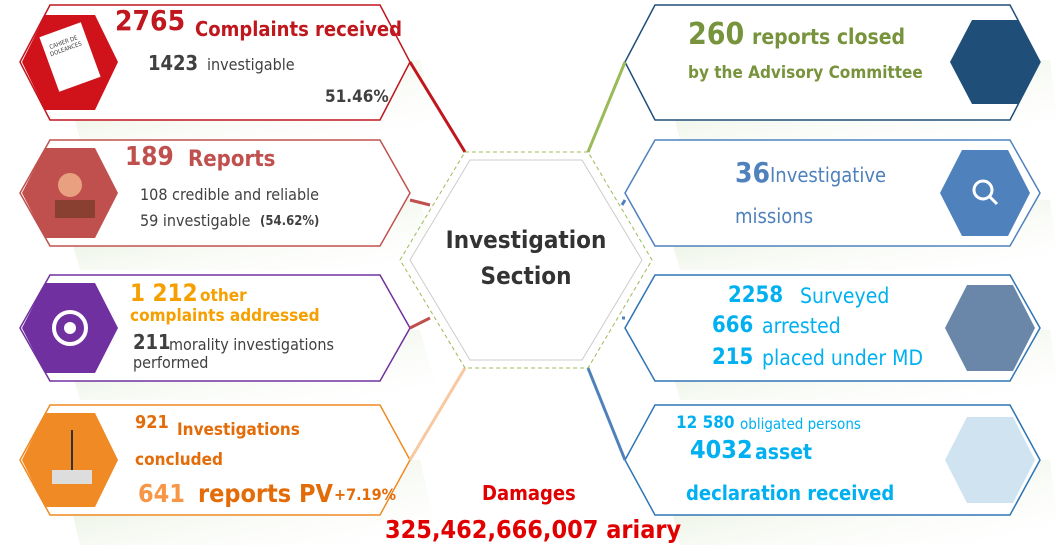 The image size is (1061, 551). Describe the element at coordinates (150, 20) in the screenshot. I see `number: 2765` at that location.